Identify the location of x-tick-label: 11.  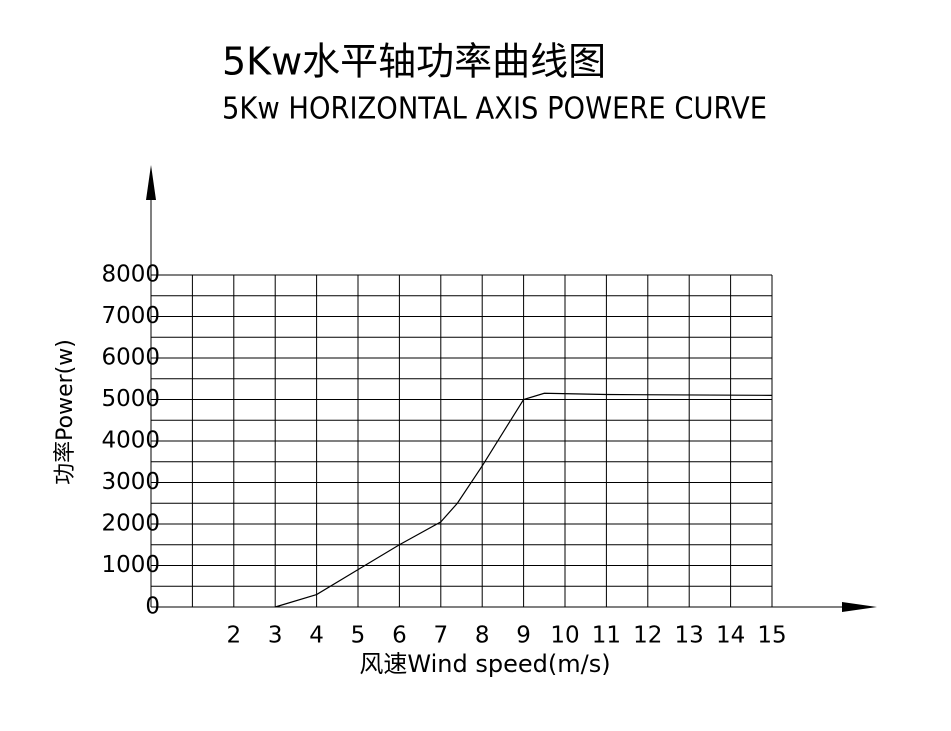
(606, 636).